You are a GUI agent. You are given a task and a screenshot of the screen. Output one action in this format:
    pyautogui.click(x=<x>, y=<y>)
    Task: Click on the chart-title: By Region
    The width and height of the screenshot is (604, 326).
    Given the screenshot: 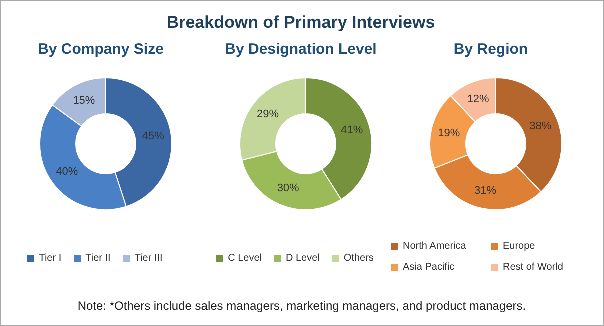 What is the action you would take?
    pyautogui.click(x=491, y=50)
    